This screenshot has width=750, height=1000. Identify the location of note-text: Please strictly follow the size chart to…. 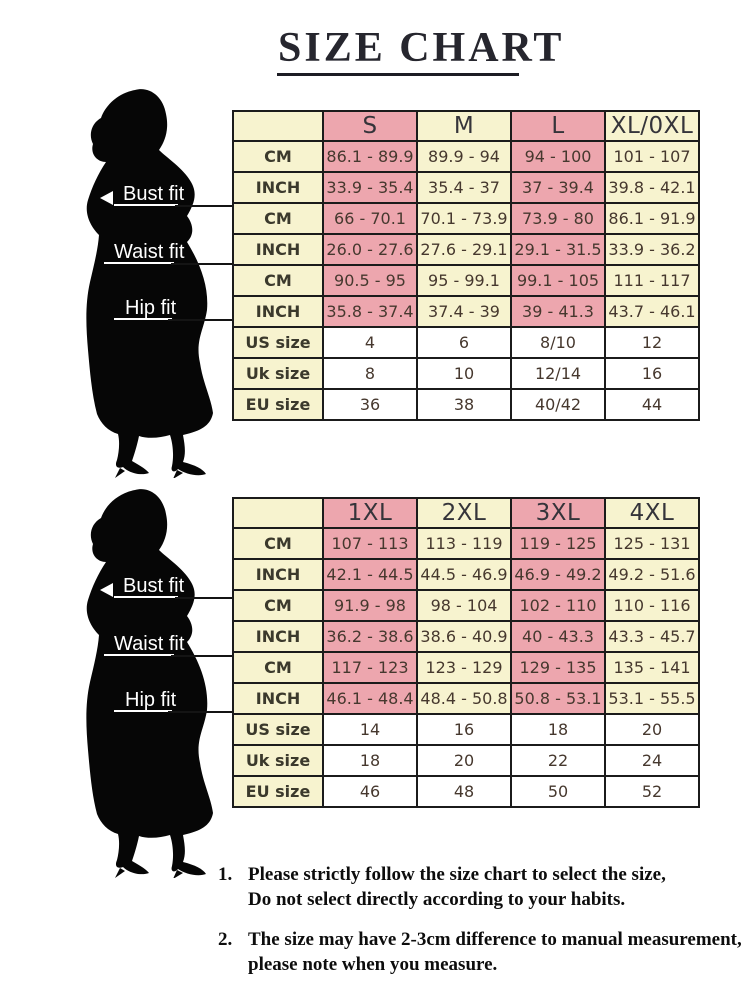
(457, 887).